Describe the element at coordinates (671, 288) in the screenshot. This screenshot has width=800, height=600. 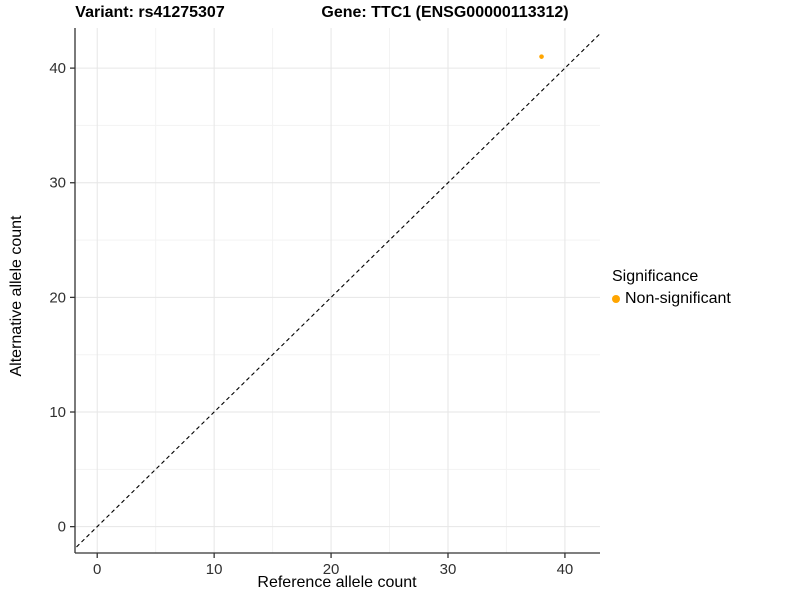
I see `legend: Significance Non-significant` at that location.